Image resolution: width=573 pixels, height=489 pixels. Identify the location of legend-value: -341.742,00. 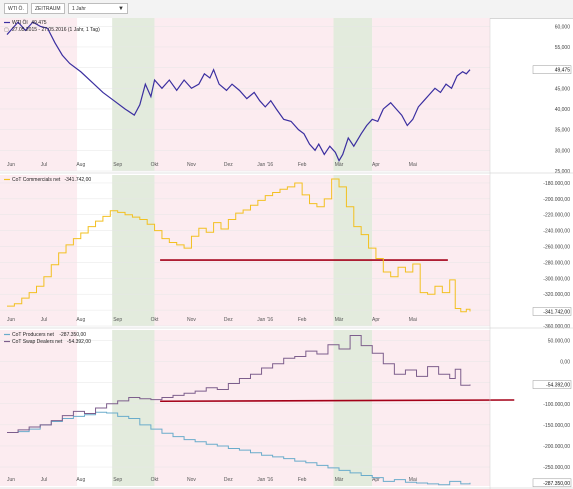
(77, 180).